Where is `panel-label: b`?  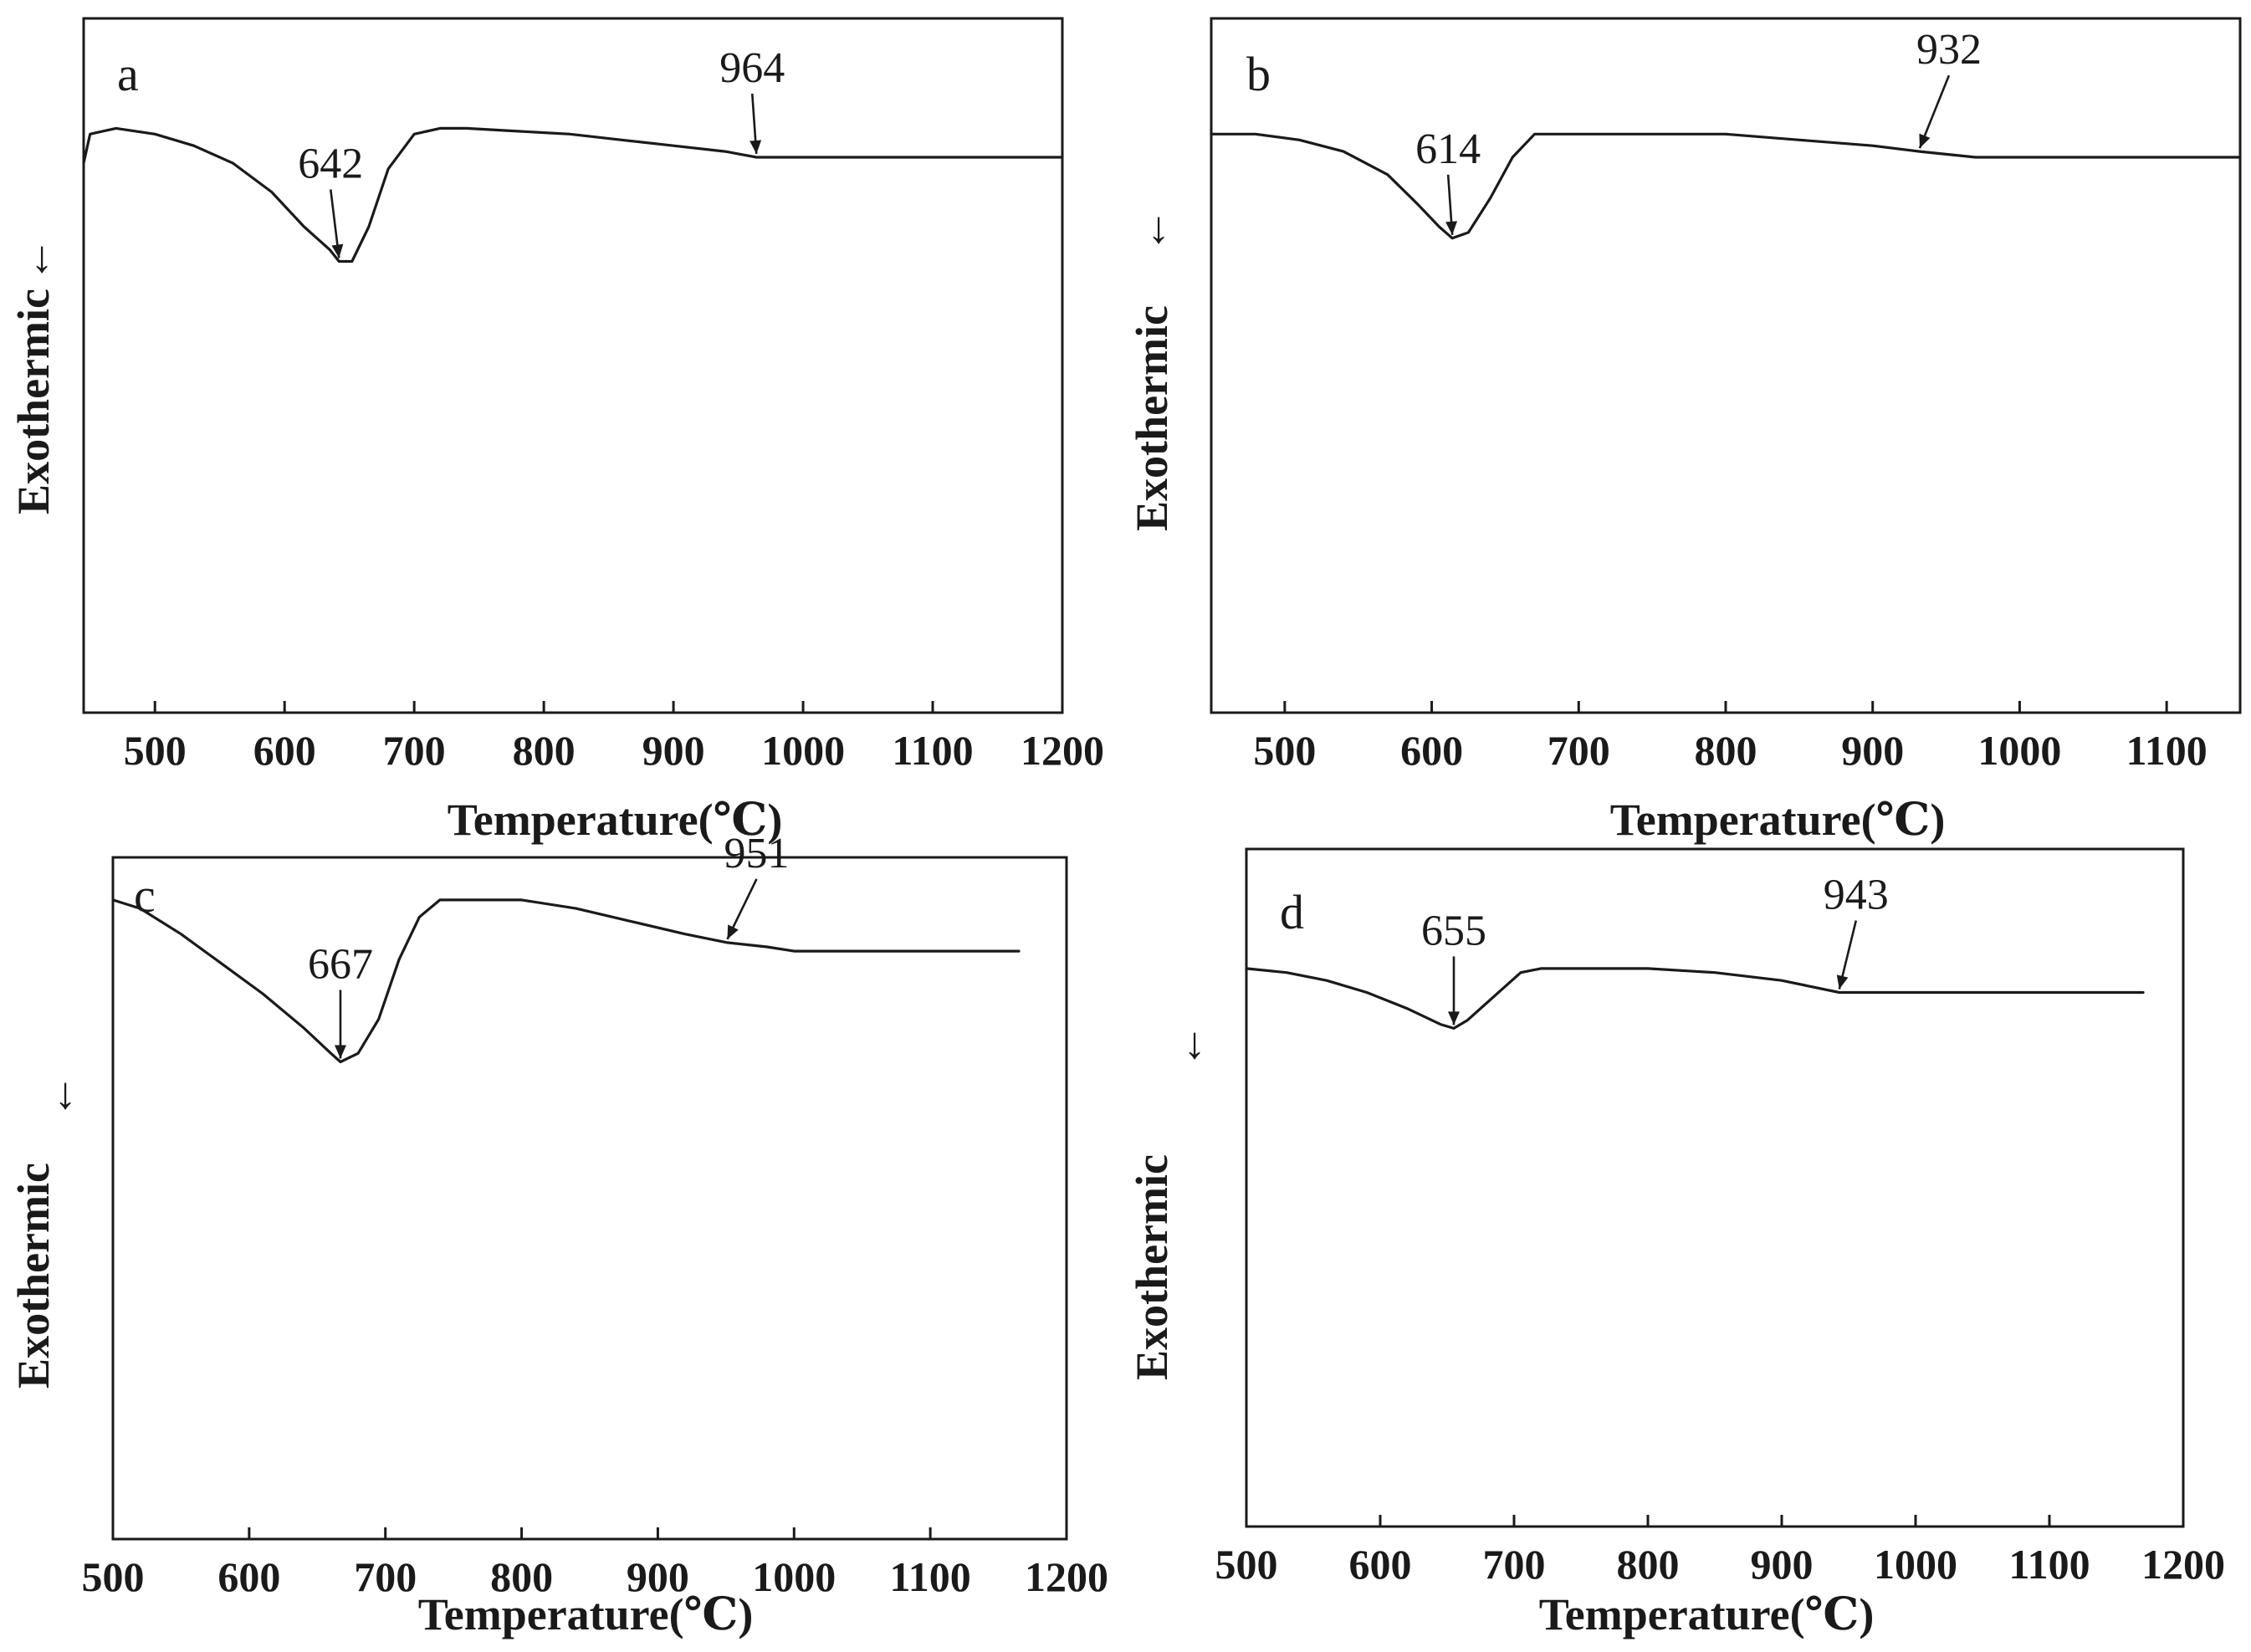
panel-label: b is located at coordinates (1258, 74).